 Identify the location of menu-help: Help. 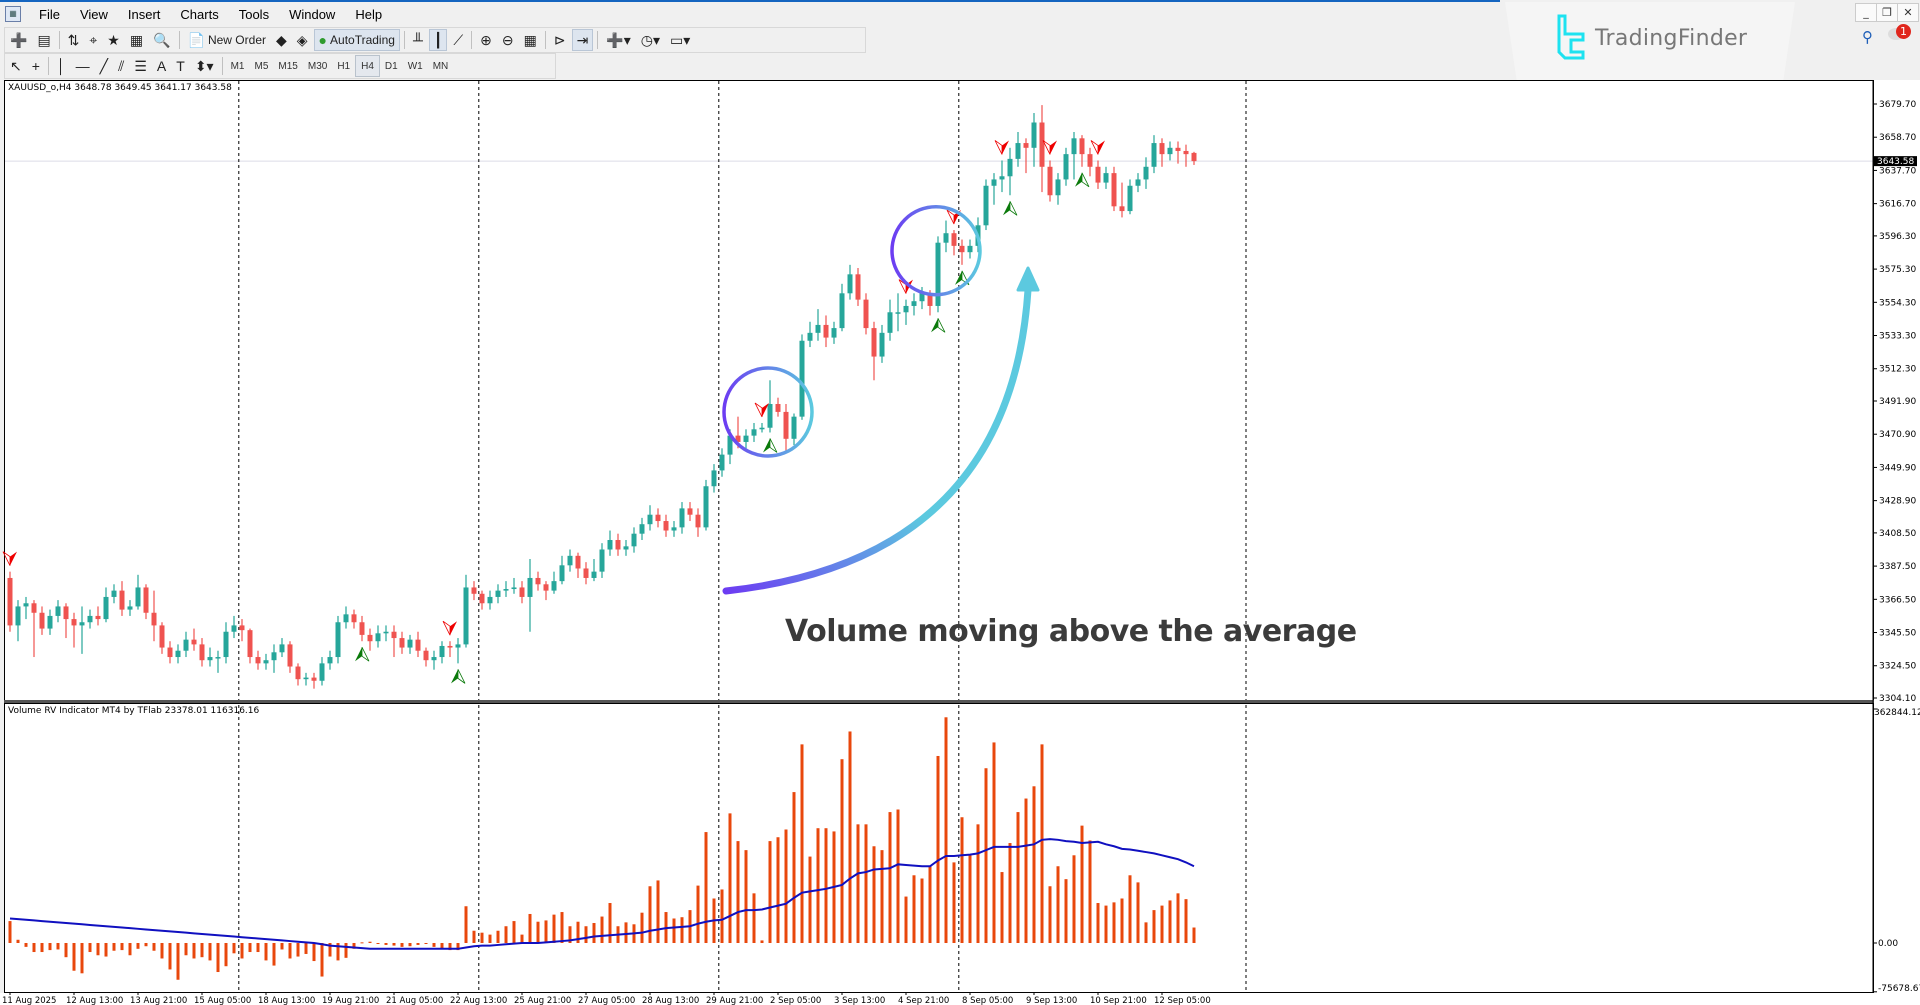
(369, 14).